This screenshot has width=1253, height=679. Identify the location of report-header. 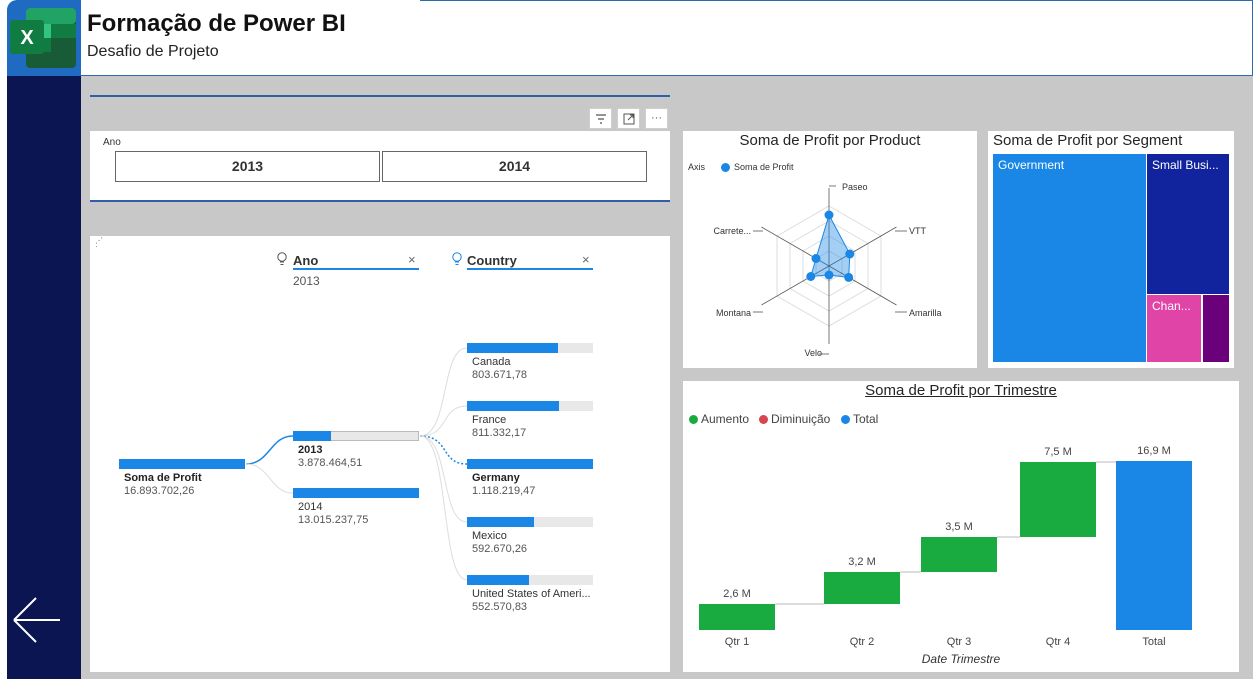
(626, 38).